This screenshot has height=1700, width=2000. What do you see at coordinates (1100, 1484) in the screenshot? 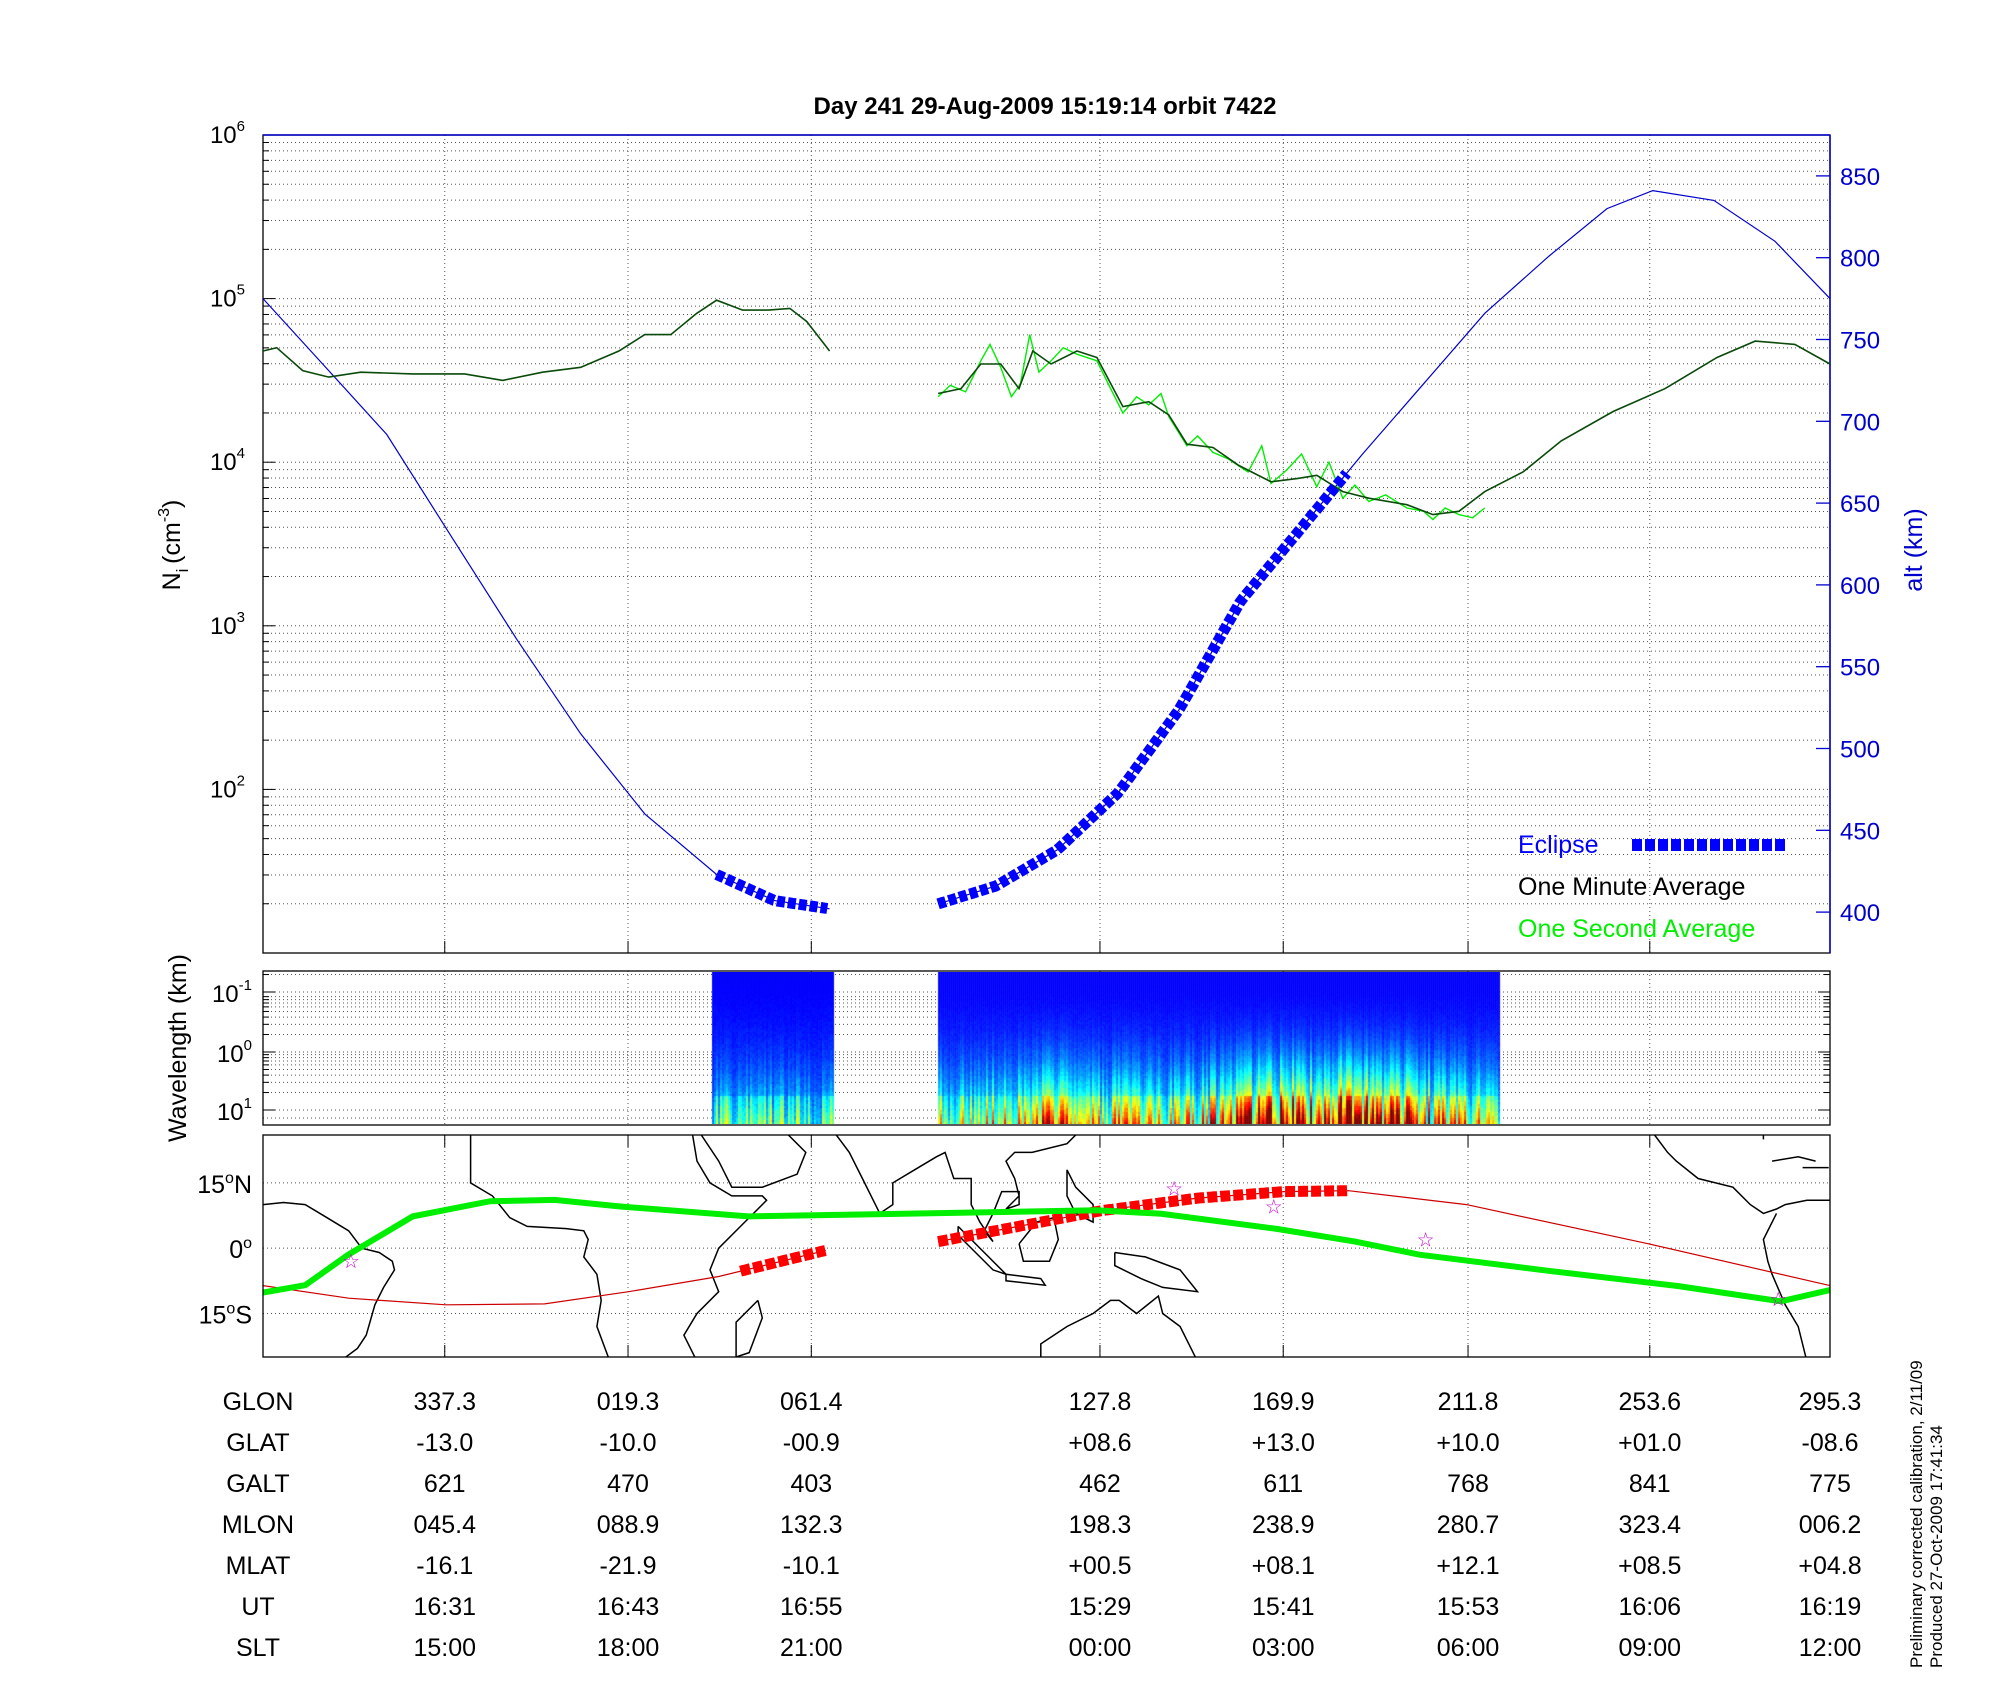
I see `table-cell: 462` at bounding box center [1100, 1484].